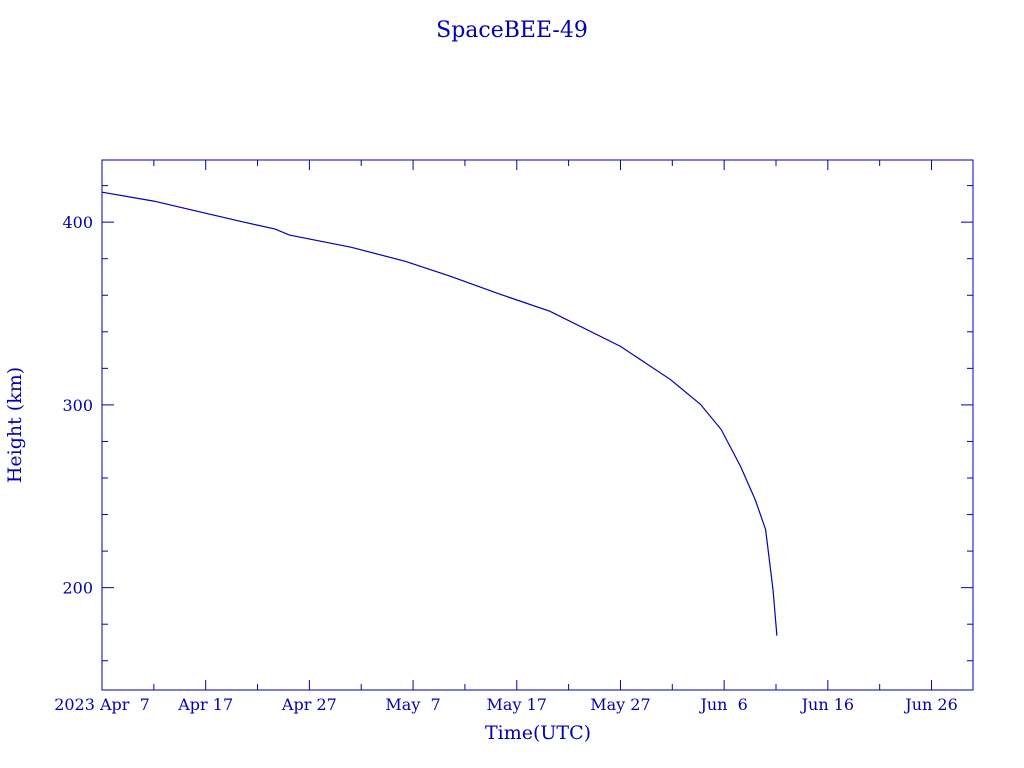  I want to click on x-tick-label: May 17, so click(517, 704).